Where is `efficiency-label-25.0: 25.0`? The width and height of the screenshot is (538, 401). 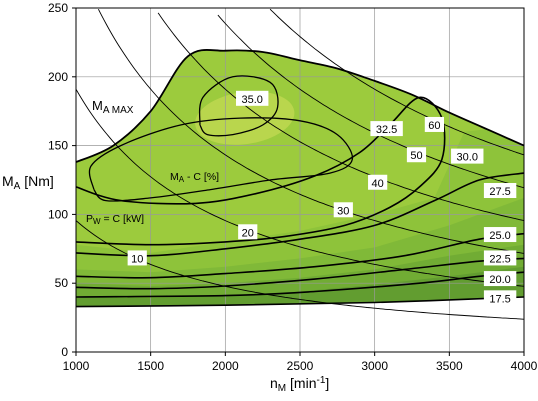
efficiency-label-25.0: 25.0 is located at coordinates (500, 235).